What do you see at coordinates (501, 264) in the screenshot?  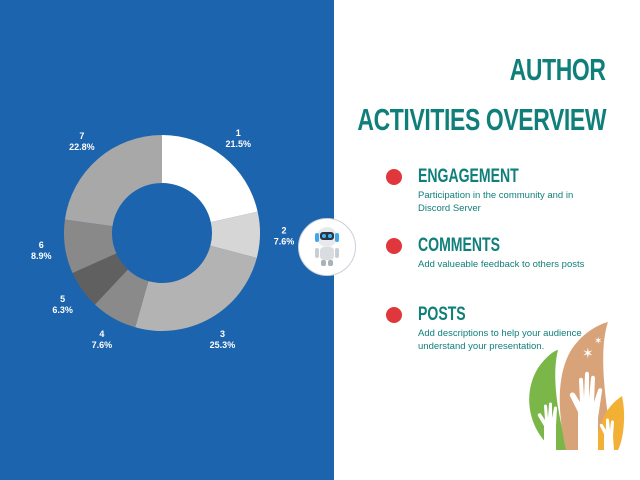 I see `activity-description: Add valueable feedback to others posts` at bounding box center [501, 264].